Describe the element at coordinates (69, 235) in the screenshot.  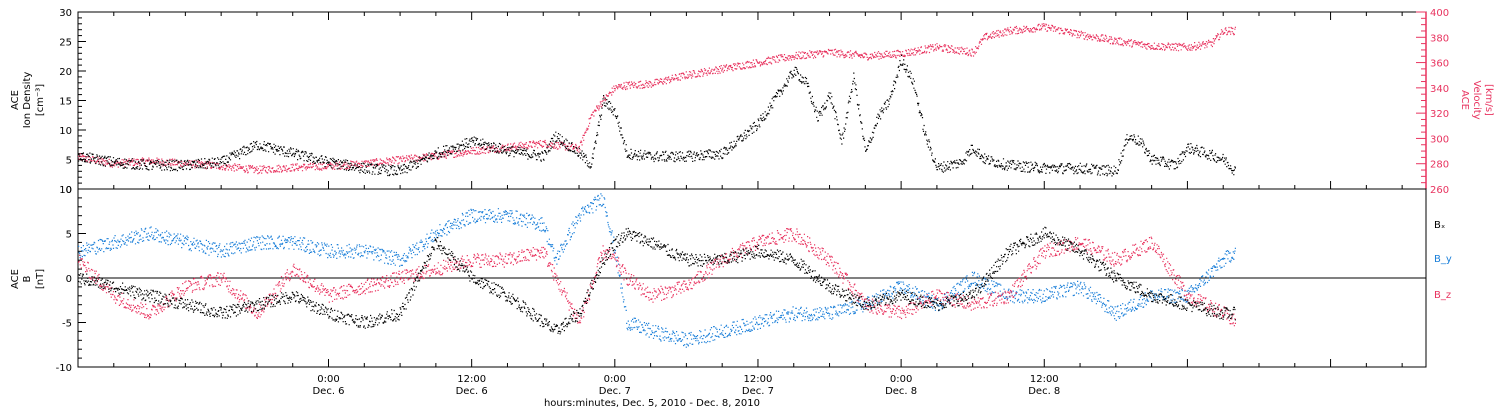
I see `bottom-left-tick-label: 5` at that location.